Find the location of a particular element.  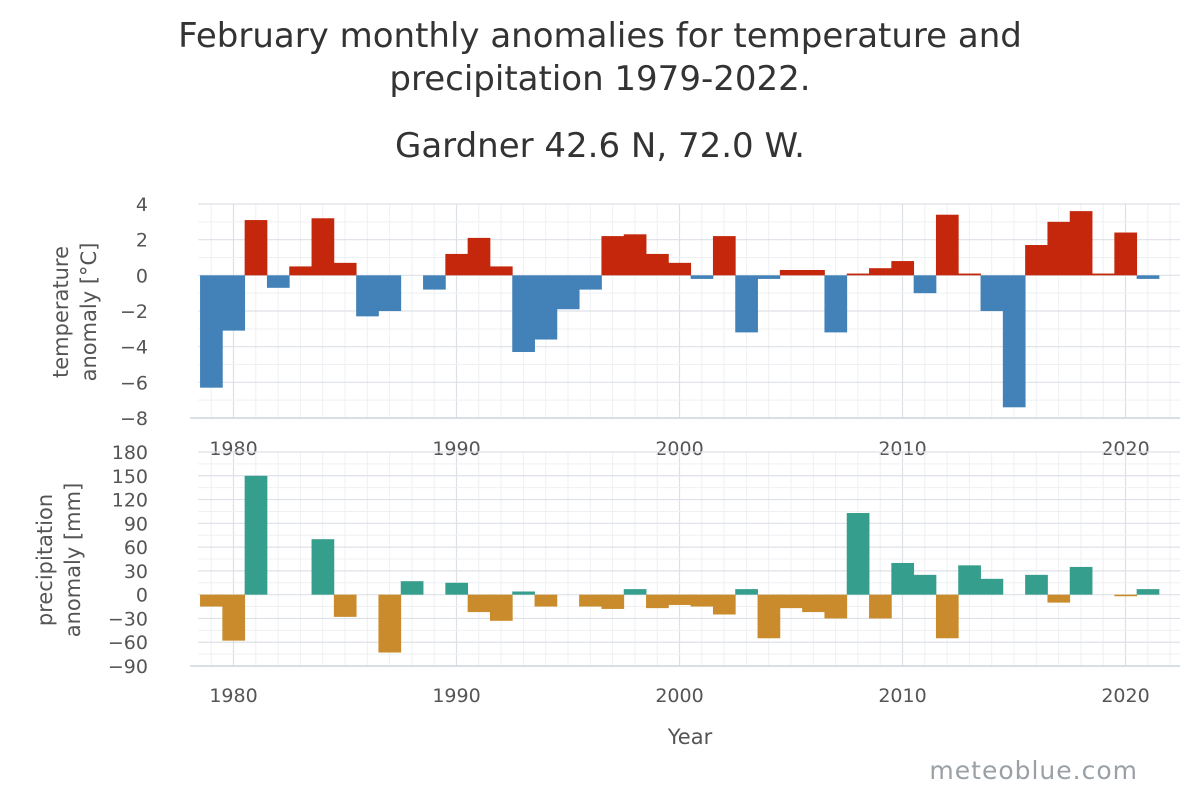

temperature-y-tick-label: −2 is located at coordinates (134, 312).